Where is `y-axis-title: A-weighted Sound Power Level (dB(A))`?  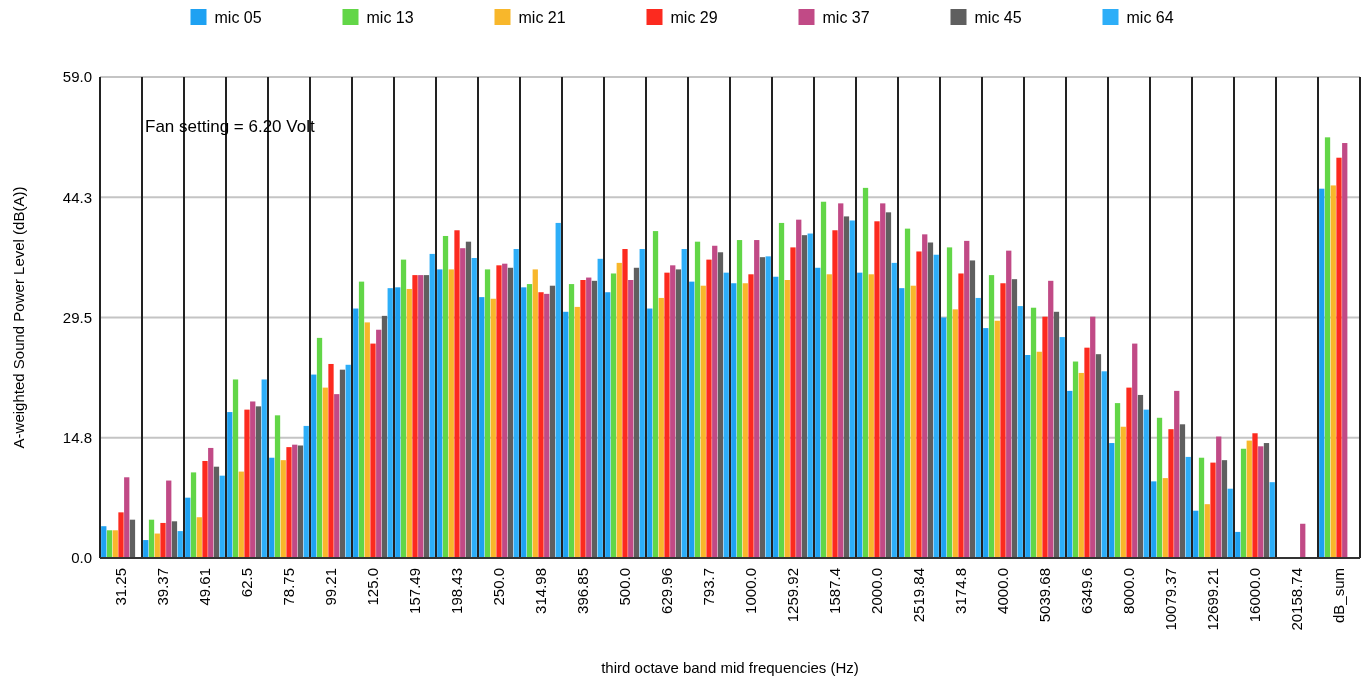 y-axis-title: A-weighted Sound Power Level (dB(A)) is located at coordinates (18, 317).